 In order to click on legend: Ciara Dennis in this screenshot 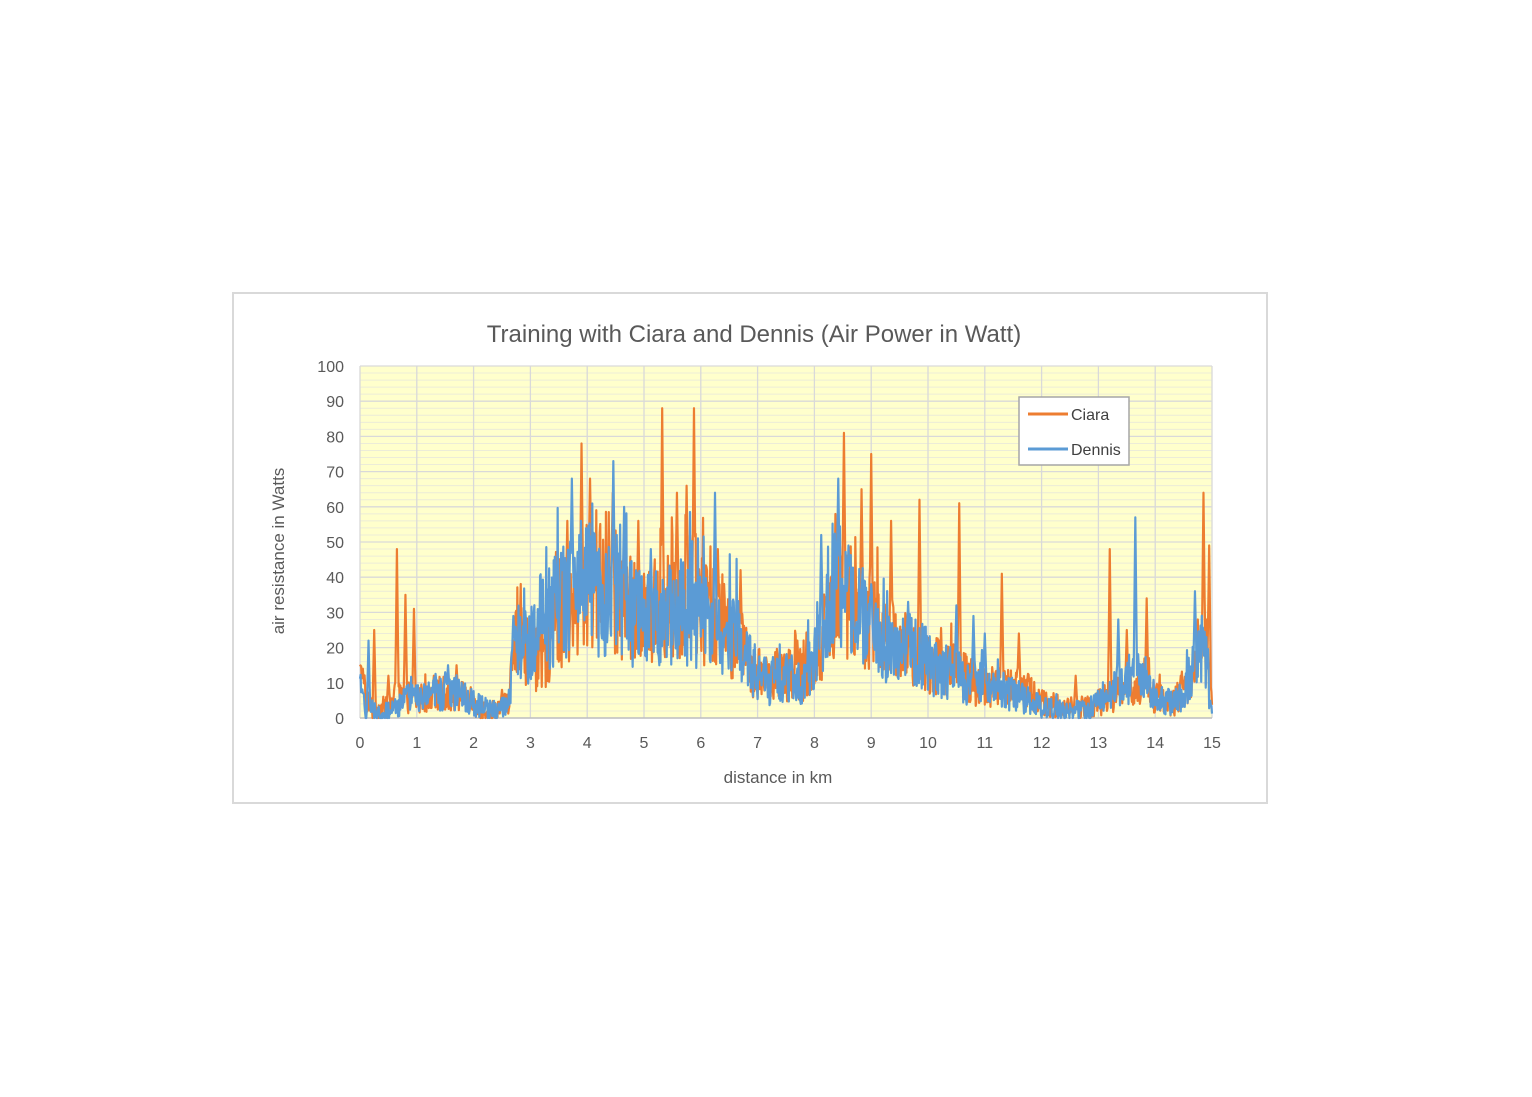, I will do `click(1074, 431)`.